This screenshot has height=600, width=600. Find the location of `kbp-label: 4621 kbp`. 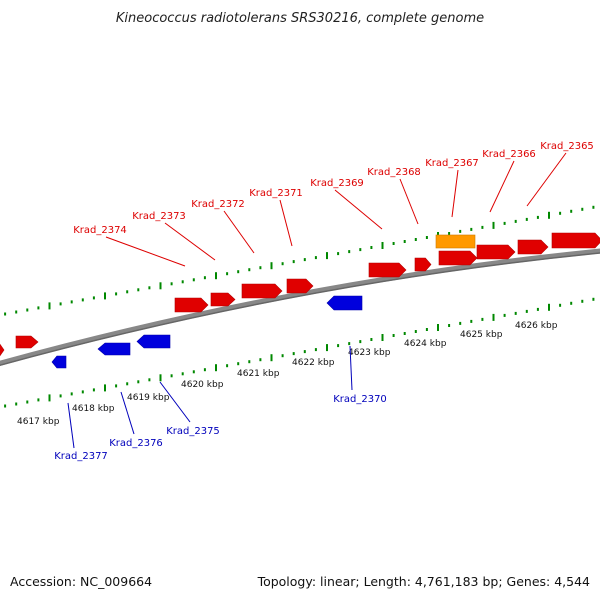

kbp-label: 4621 kbp is located at coordinates (258, 374).